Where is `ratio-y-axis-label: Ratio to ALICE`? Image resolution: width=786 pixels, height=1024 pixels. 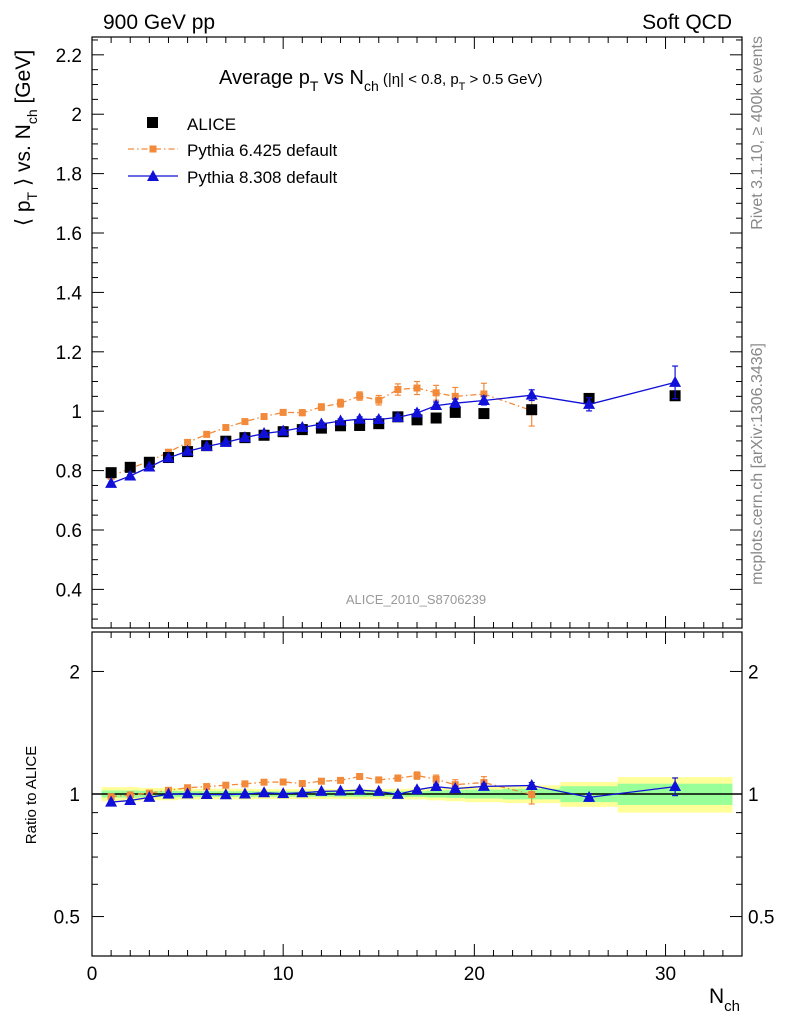
ratio-y-axis-label: Ratio to ALICE is located at coordinates (31, 795).